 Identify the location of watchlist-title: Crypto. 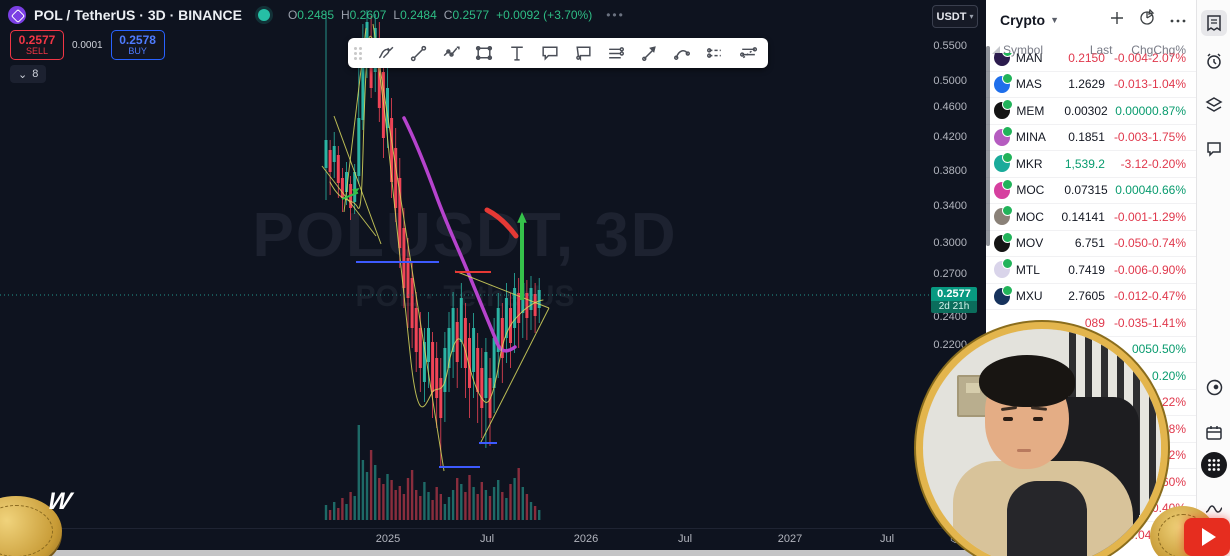
(1023, 20).